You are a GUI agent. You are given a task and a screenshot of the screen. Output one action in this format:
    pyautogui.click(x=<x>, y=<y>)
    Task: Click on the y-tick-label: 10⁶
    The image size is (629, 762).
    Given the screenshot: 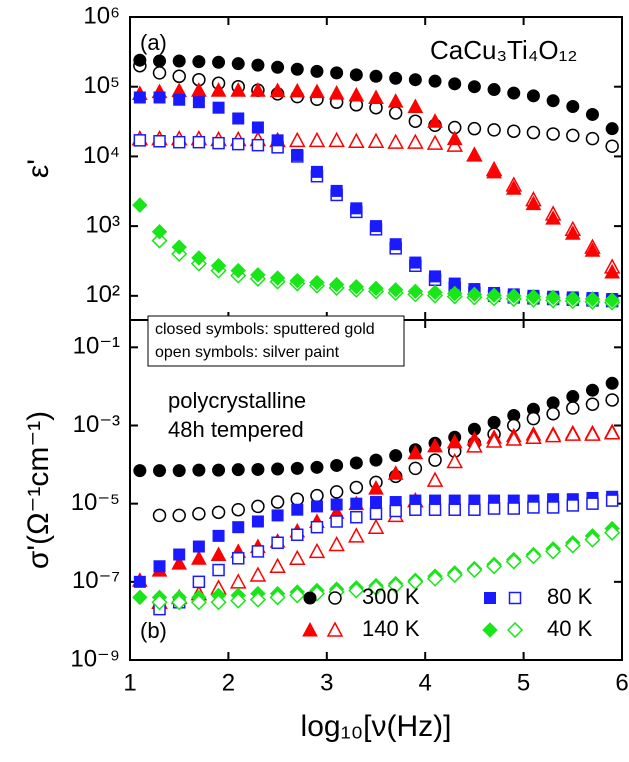 What is the action you would take?
    pyautogui.click(x=101, y=15)
    